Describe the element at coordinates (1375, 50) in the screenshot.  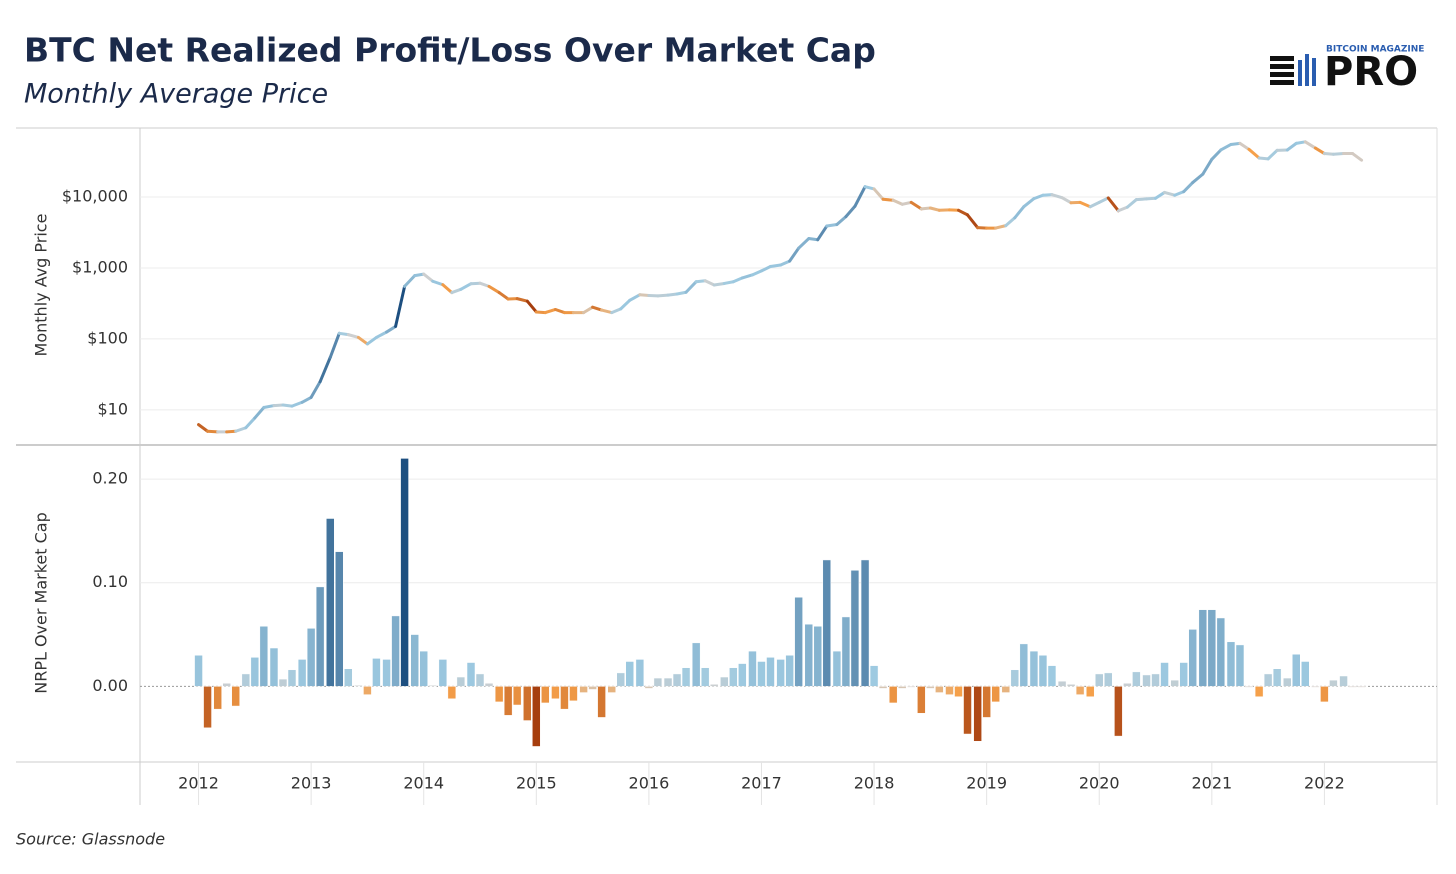
I see `logo-top: BITCOIN MAGAZINE` at that location.